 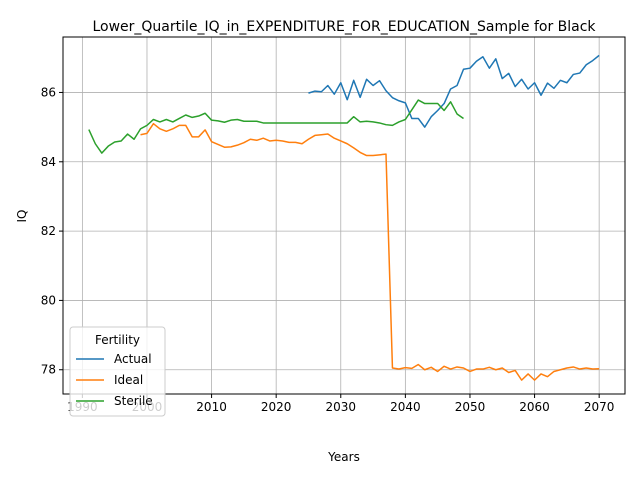 I want to click on legend-label-ideal: Ideal, so click(x=128, y=380).